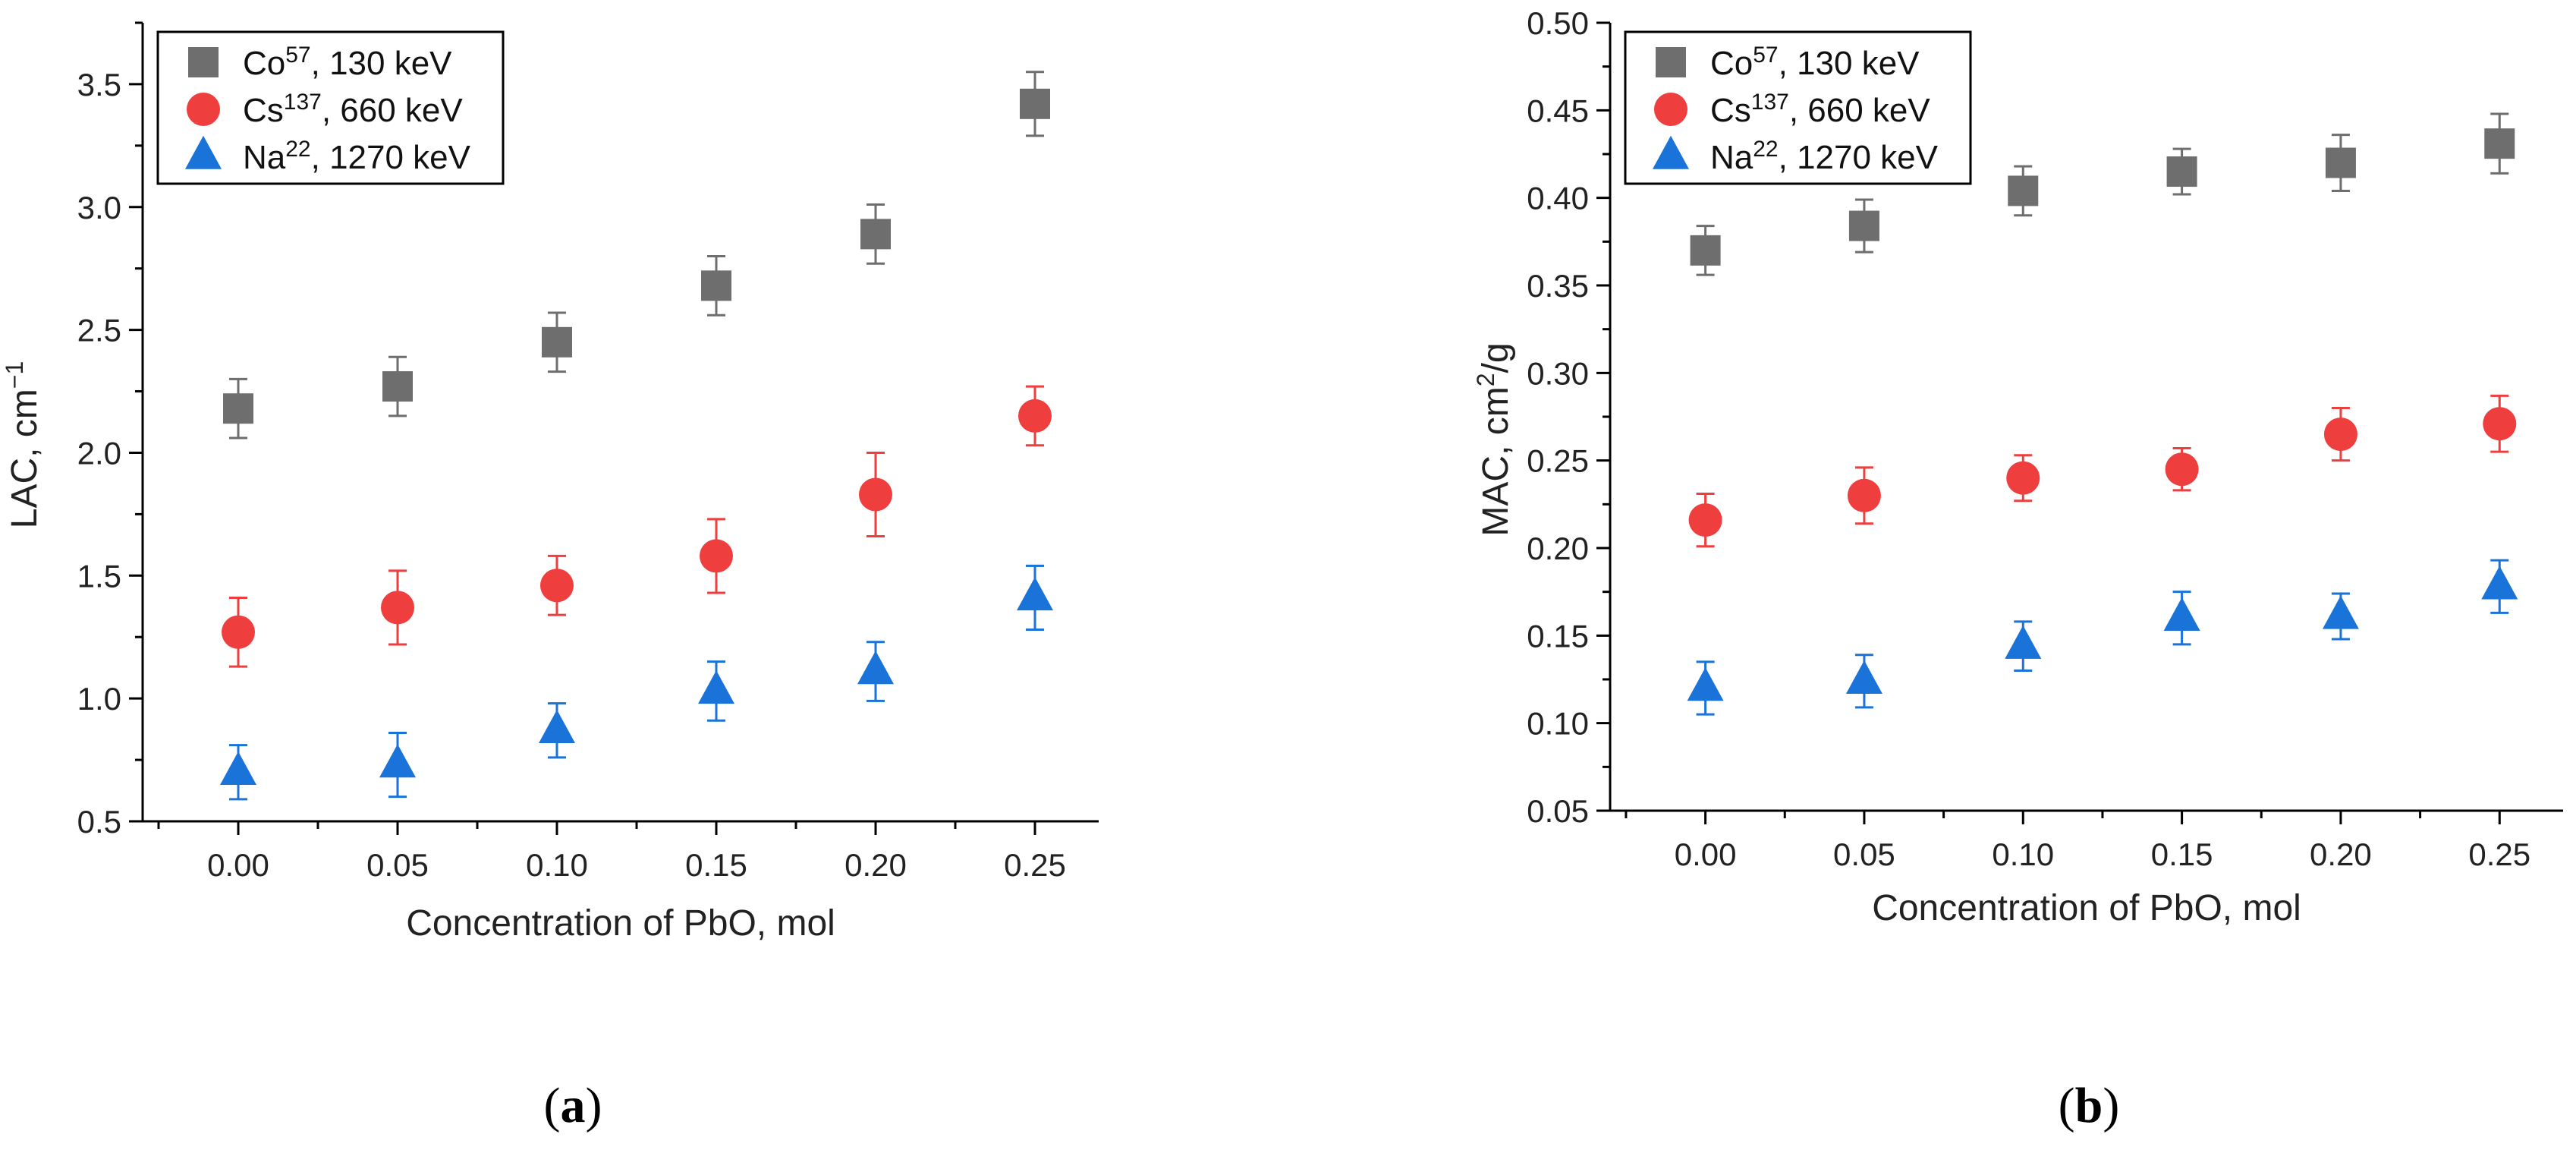  What do you see at coordinates (1558, 636) in the screenshot?
I see `y-tick-label: 0.15` at bounding box center [1558, 636].